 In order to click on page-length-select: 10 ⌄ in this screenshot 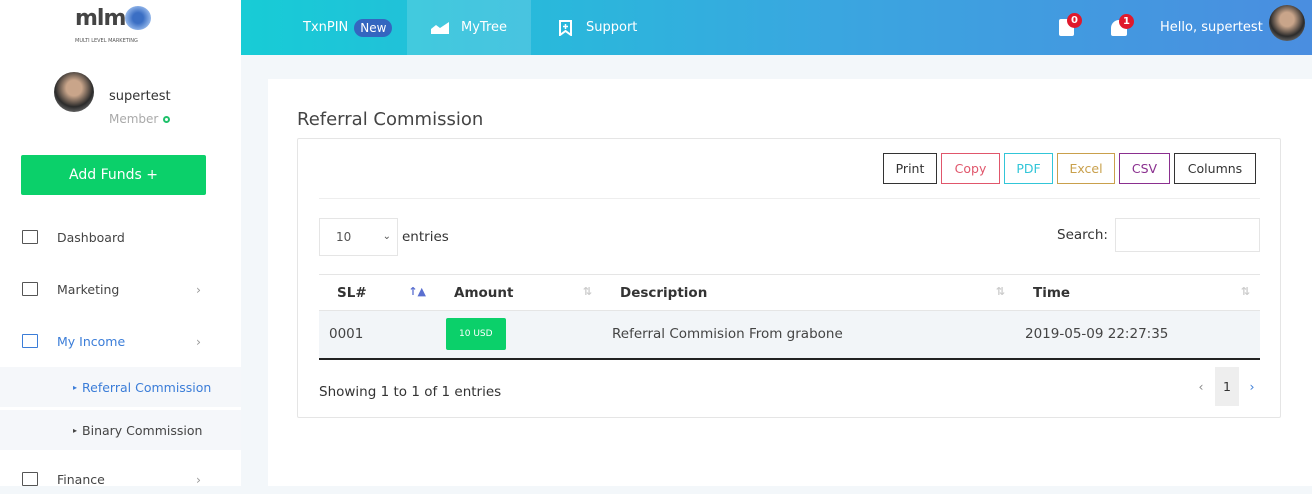, I will do `click(358, 237)`.